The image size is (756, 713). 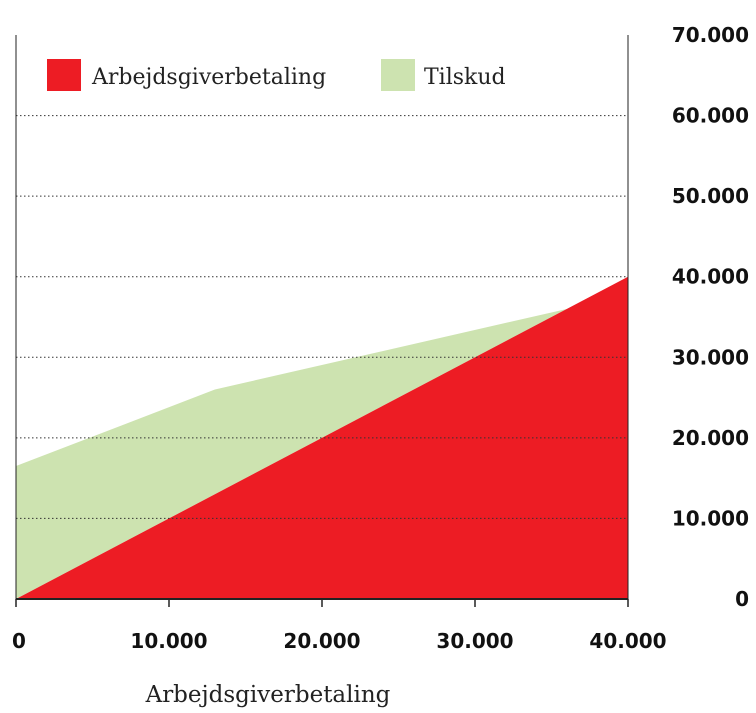 I want to click on legend: Arbejdsgiverbetaling Tilskud, so click(x=276, y=75).